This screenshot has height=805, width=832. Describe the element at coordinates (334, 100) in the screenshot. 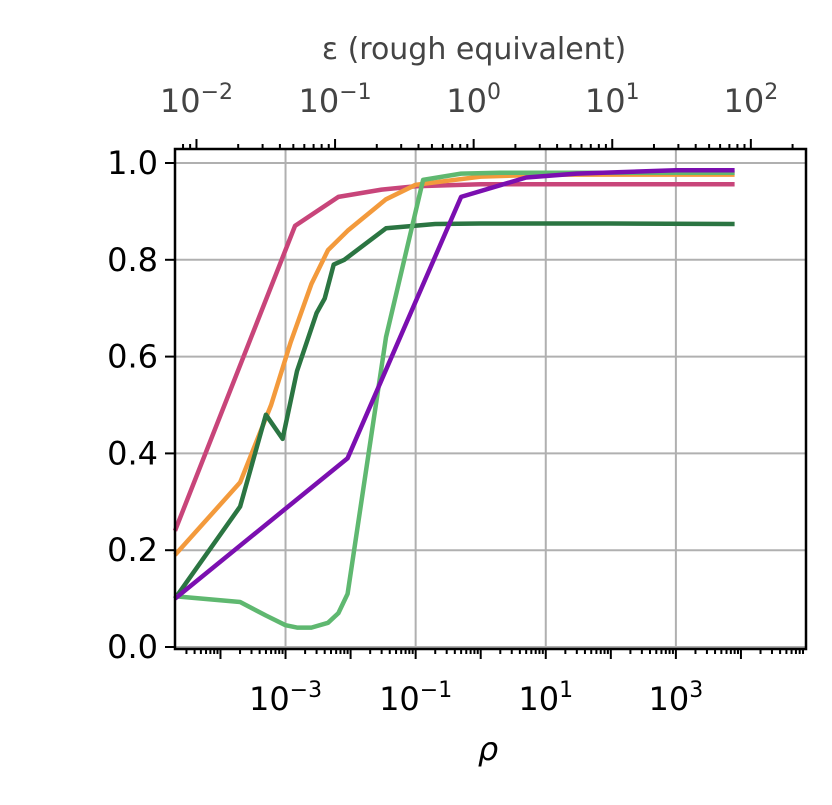

I see `top-tick-label: 10⁻¹` at that location.